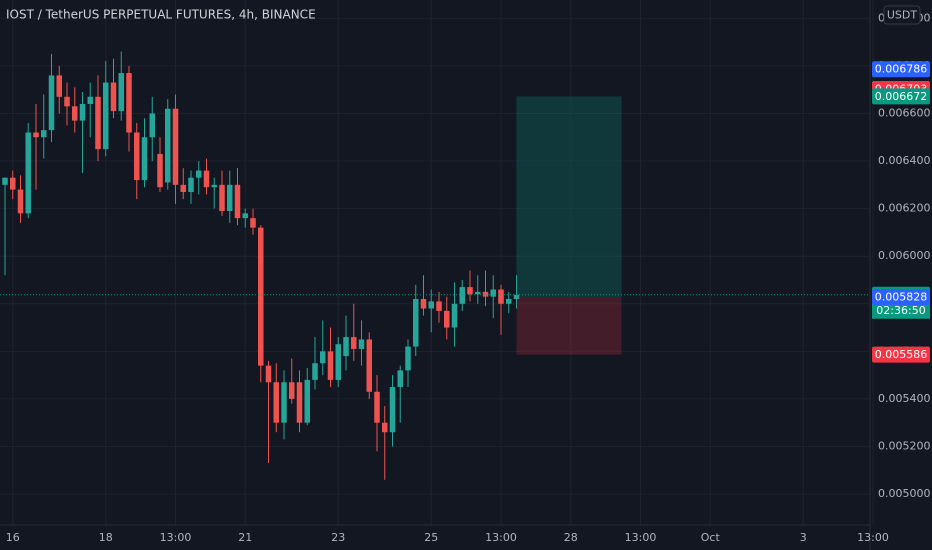 The image size is (932, 550). What do you see at coordinates (904, 208) in the screenshot?
I see `y-tick-label: 0.006200` at bounding box center [904, 208].